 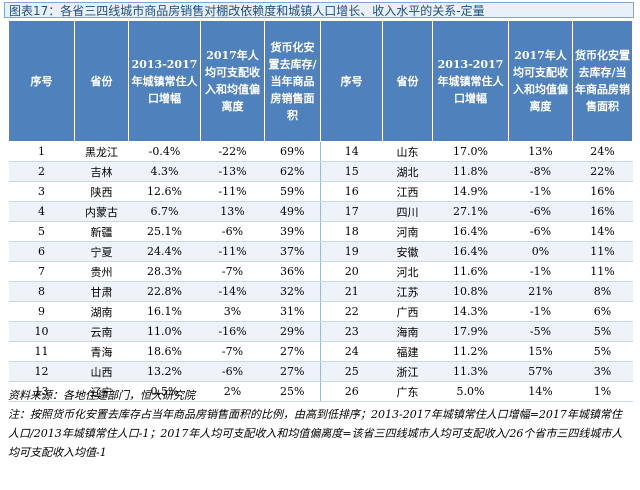 What do you see at coordinates (101, 351) in the screenshot?
I see `table-cell: 青海` at bounding box center [101, 351].